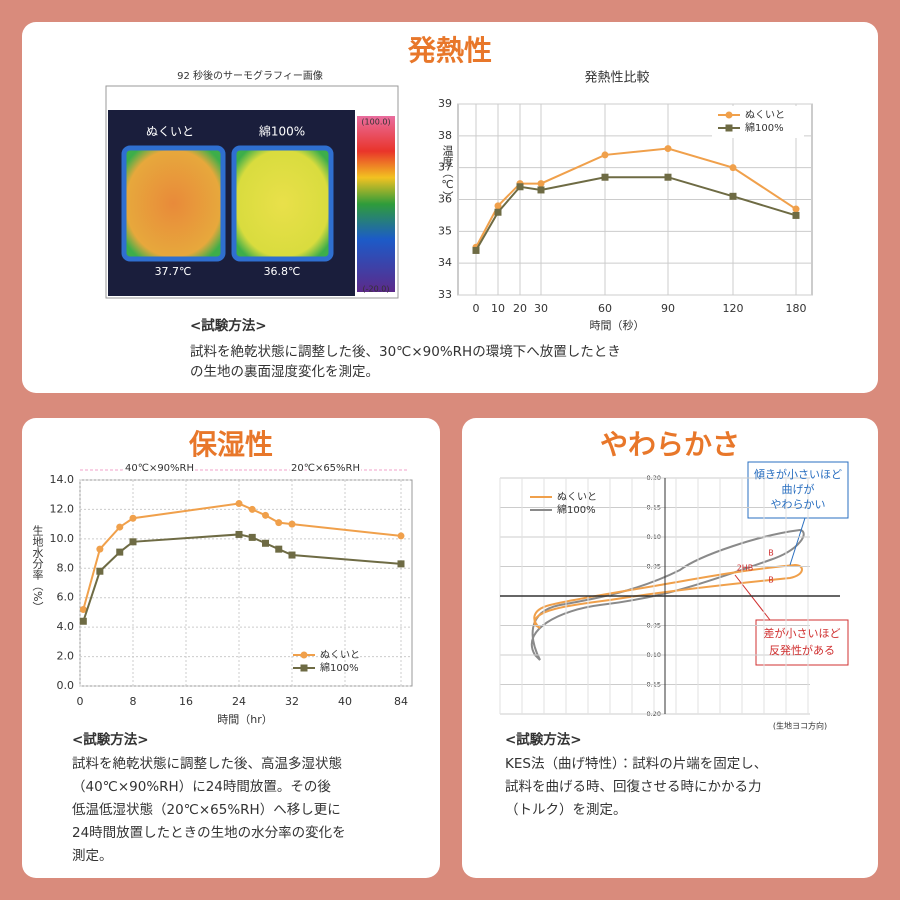 The width and height of the screenshot is (900, 900). Describe the element at coordinates (62, 538) in the screenshot. I see `y-tick-label: 10.0` at that location.